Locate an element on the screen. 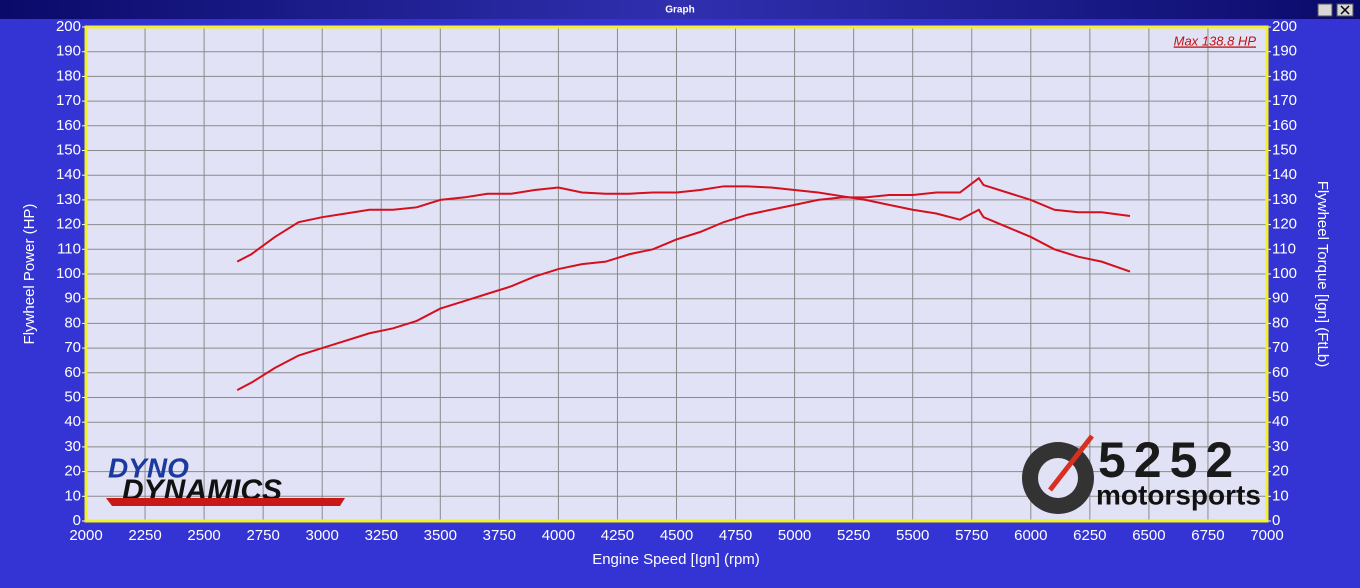  y-tick-label: 30 is located at coordinates (72, 446).